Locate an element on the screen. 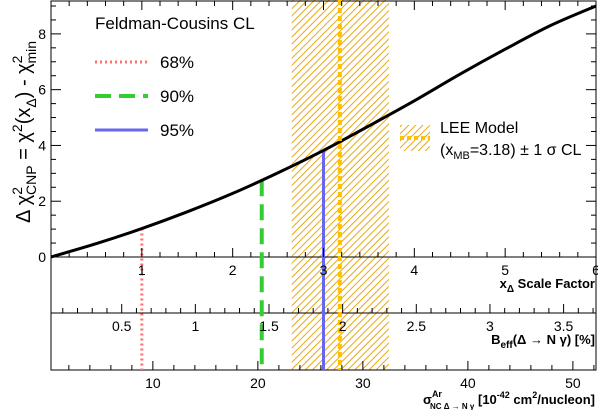 The width and height of the screenshot is (598, 410). x-delta-scale-factor-tick-label: 3 is located at coordinates (324, 270).